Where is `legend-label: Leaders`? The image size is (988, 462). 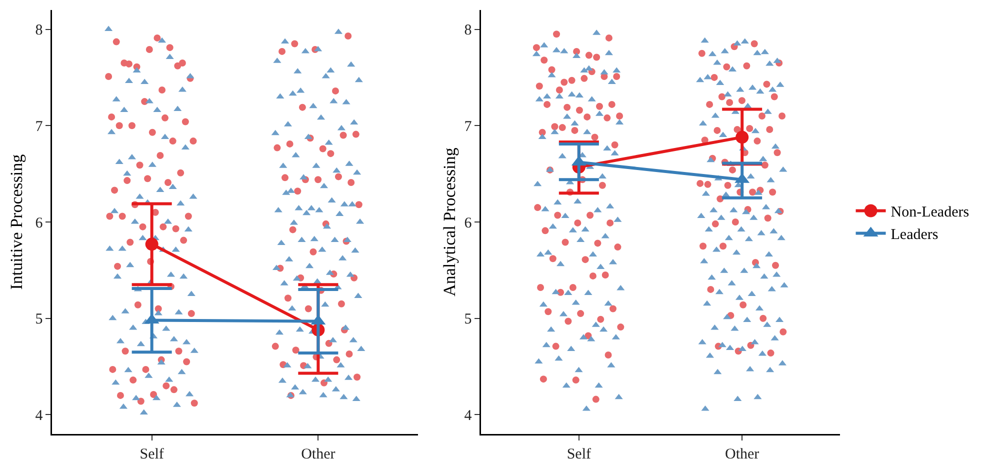
legend-label: Leaders is located at coordinates (914, 235).